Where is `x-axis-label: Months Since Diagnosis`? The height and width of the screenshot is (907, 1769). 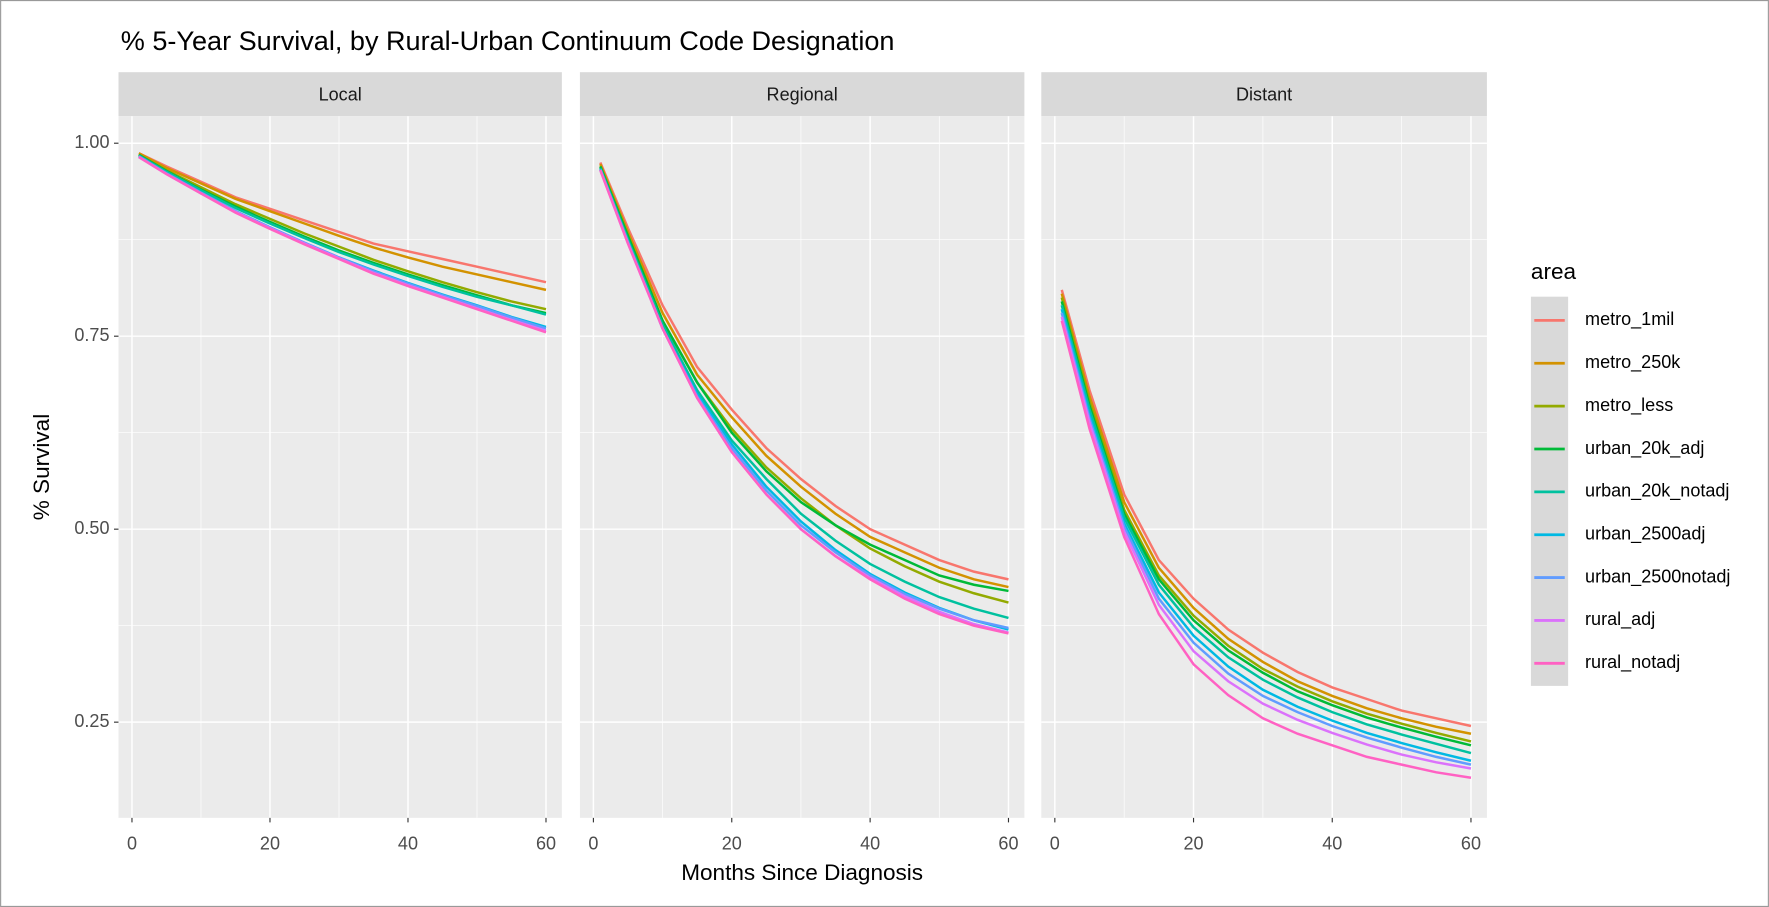
x-axis-label: Months Since Diagnosis is located at coordinates (802, 872).